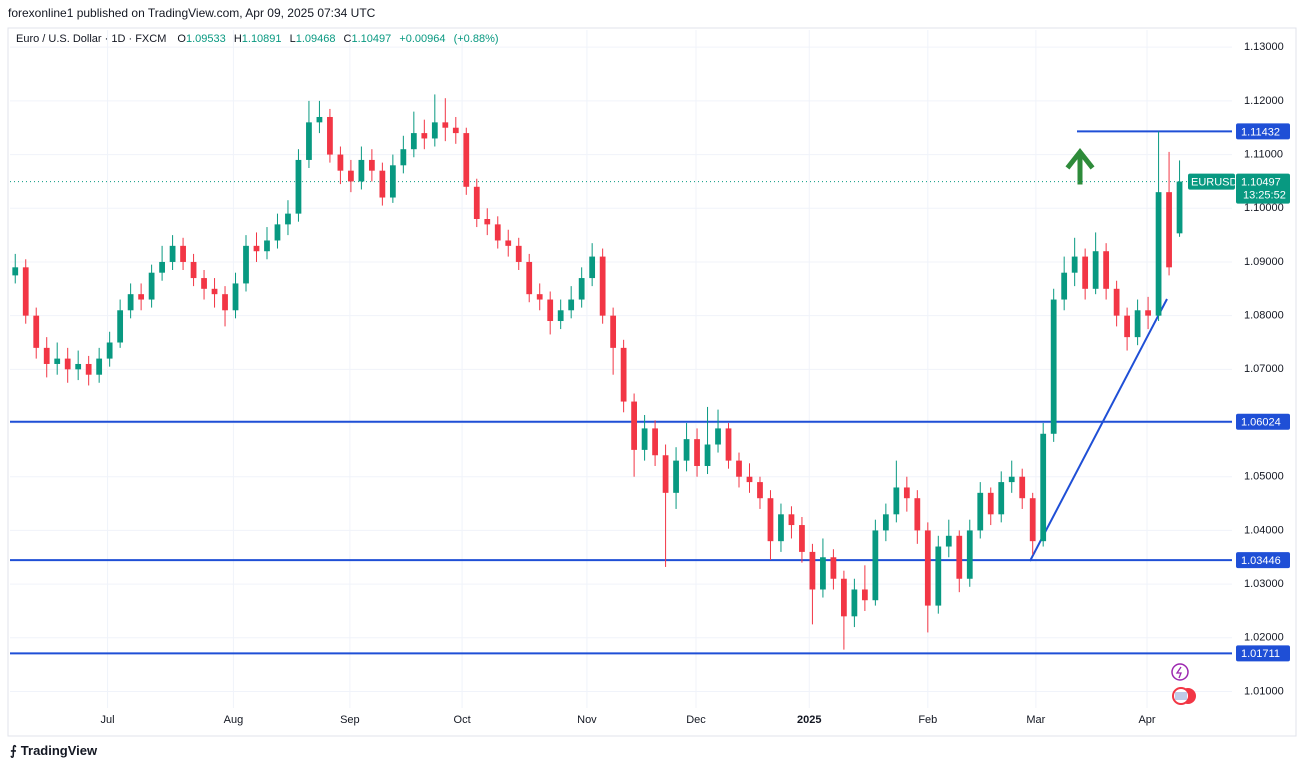 The height and width of the screenshot is (768, 1304). Describe the element at coordinates (1263, 188) in the screenshot. I see `last-price-tag` at that location.